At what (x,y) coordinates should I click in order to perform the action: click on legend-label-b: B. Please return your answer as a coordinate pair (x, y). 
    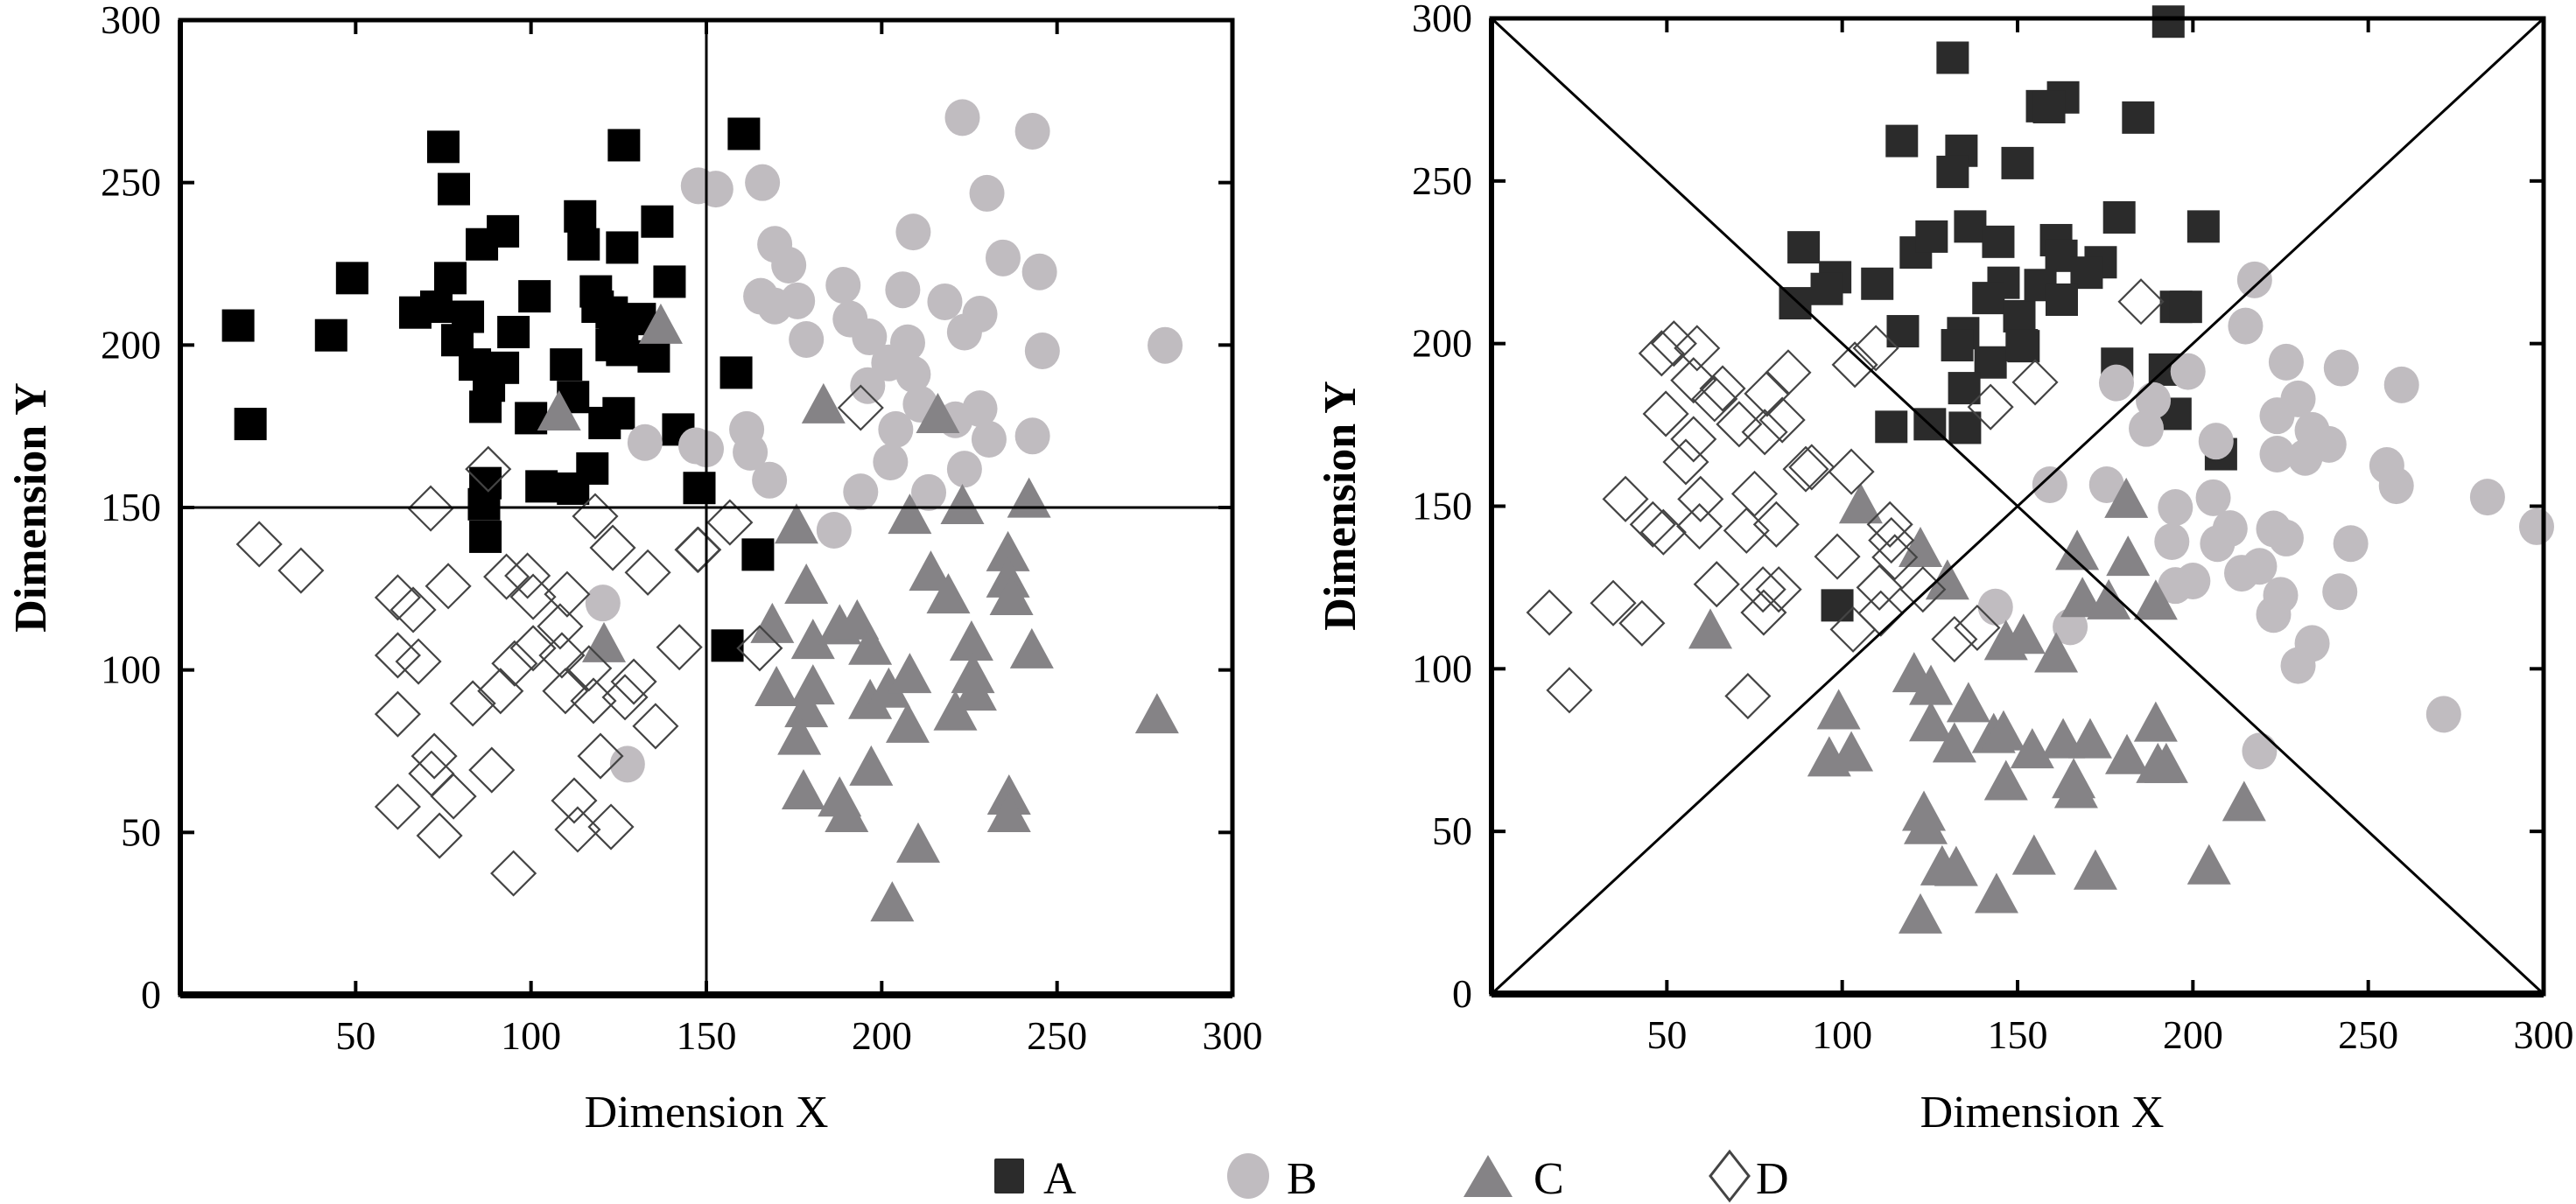
    Looking at the image, I should click on (1302, 1179).